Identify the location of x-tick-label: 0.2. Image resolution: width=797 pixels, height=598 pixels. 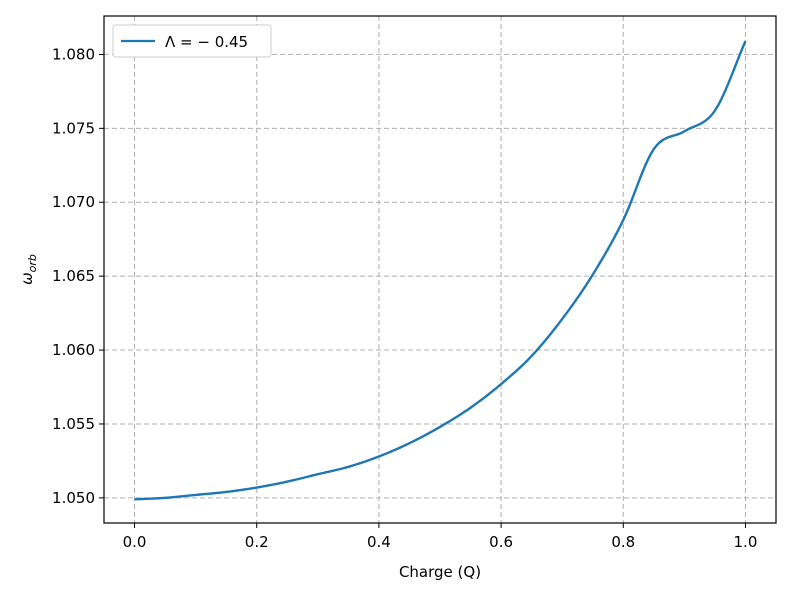
(257, 542).